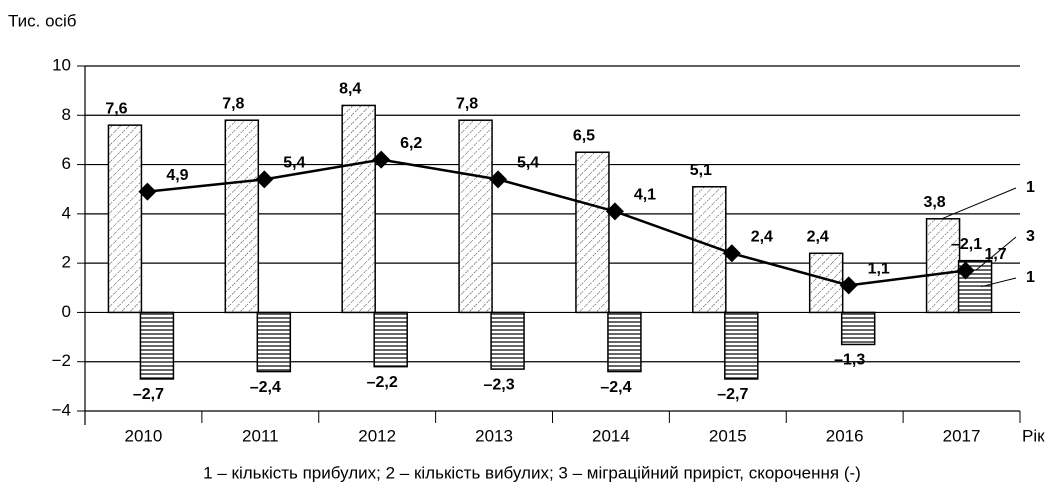 This screenshot has height=489, width=1064. What do you see at coordinates (66, 262) in the screenshot?
I see `y-tick-label: 2` at bounding box center [66, 262].